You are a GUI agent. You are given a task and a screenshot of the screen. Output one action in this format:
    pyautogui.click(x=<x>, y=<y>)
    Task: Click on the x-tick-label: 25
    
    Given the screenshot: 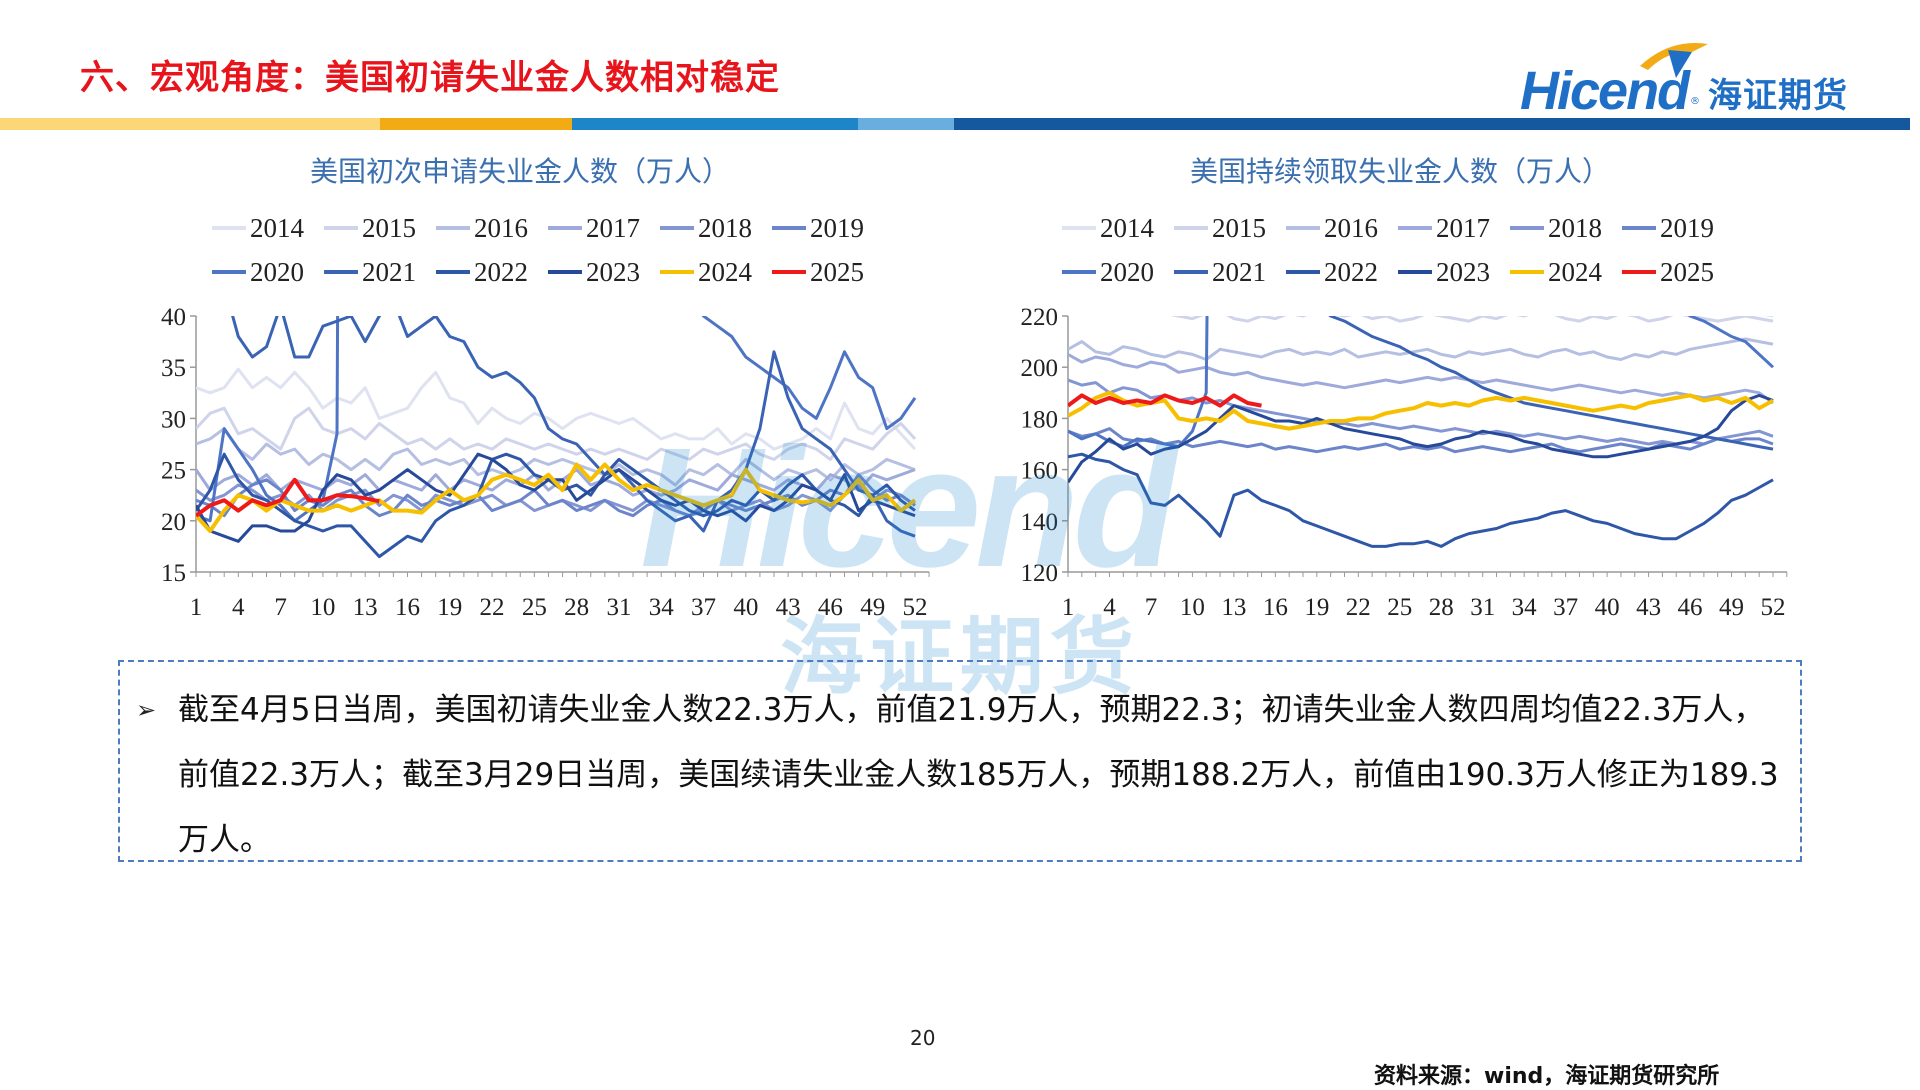 What is the action you would take?
    pyautogui.click(x=534, y=607)
    